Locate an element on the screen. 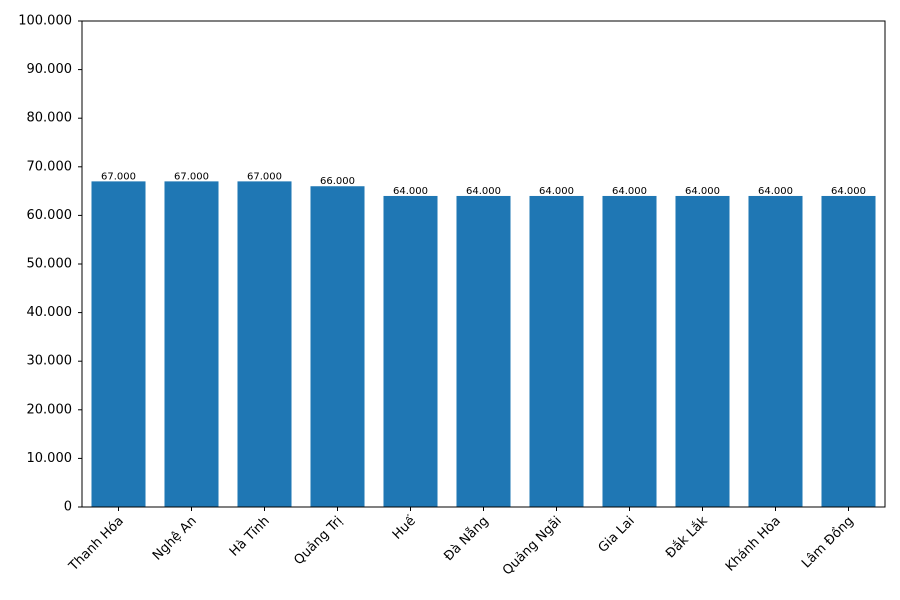 This screenshot has width=900, height=600. y-tick-label: 50.000 is located at coordinates (50, 264).